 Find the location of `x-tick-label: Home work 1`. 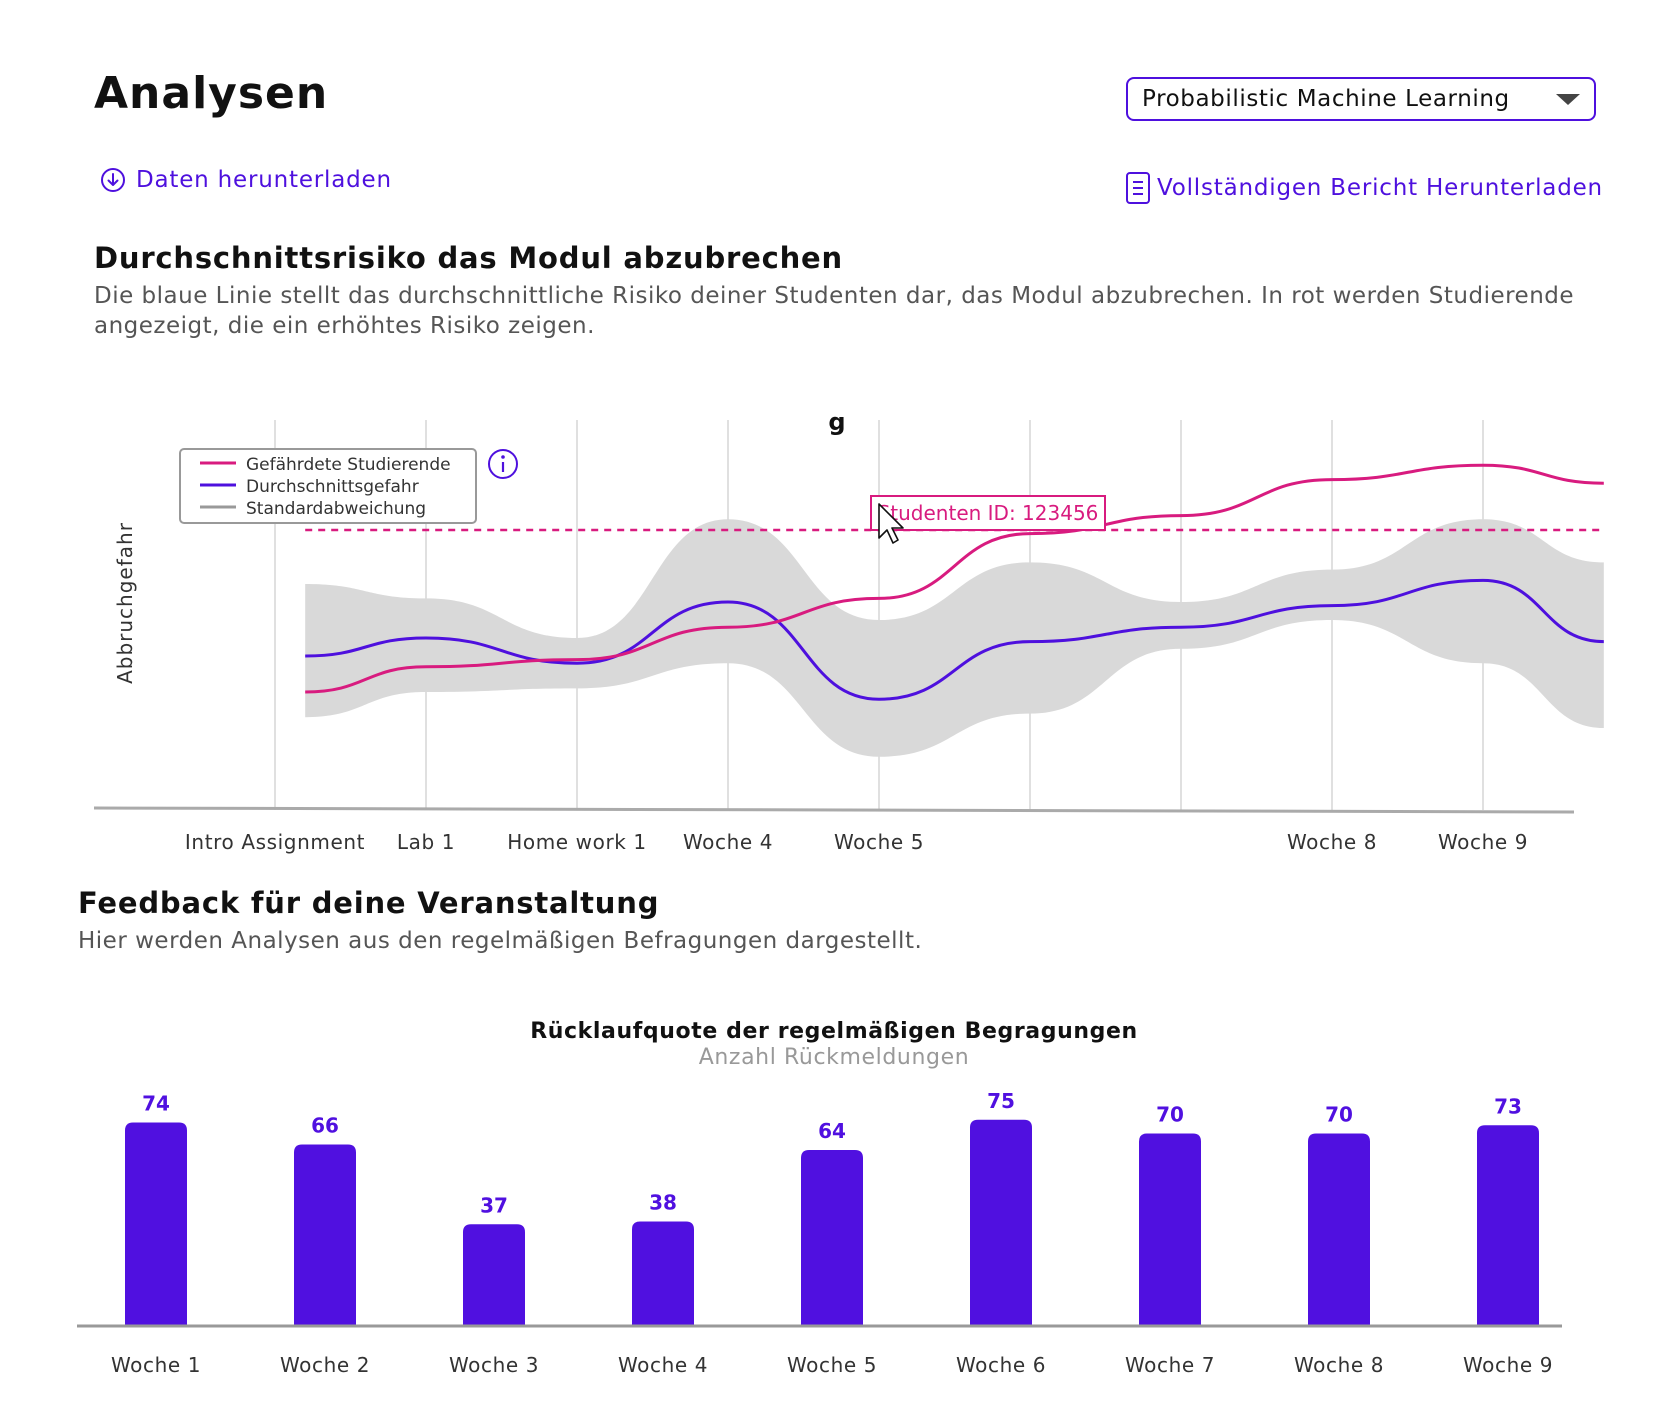

x-tick-label: Home work 1 is located at coordinates (577, 842).